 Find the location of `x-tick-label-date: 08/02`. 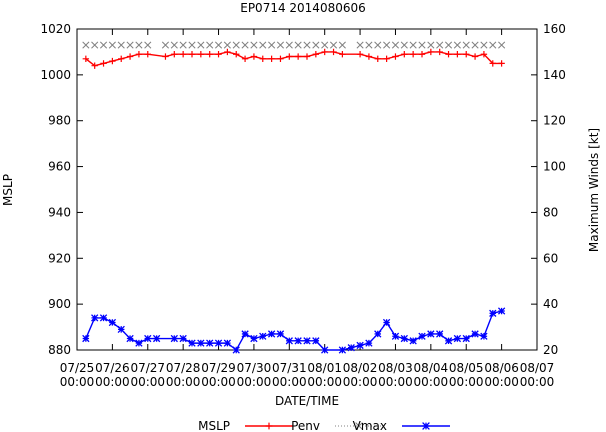

x-tick-label-date: 08/02 is located at coordinates (360, 368).